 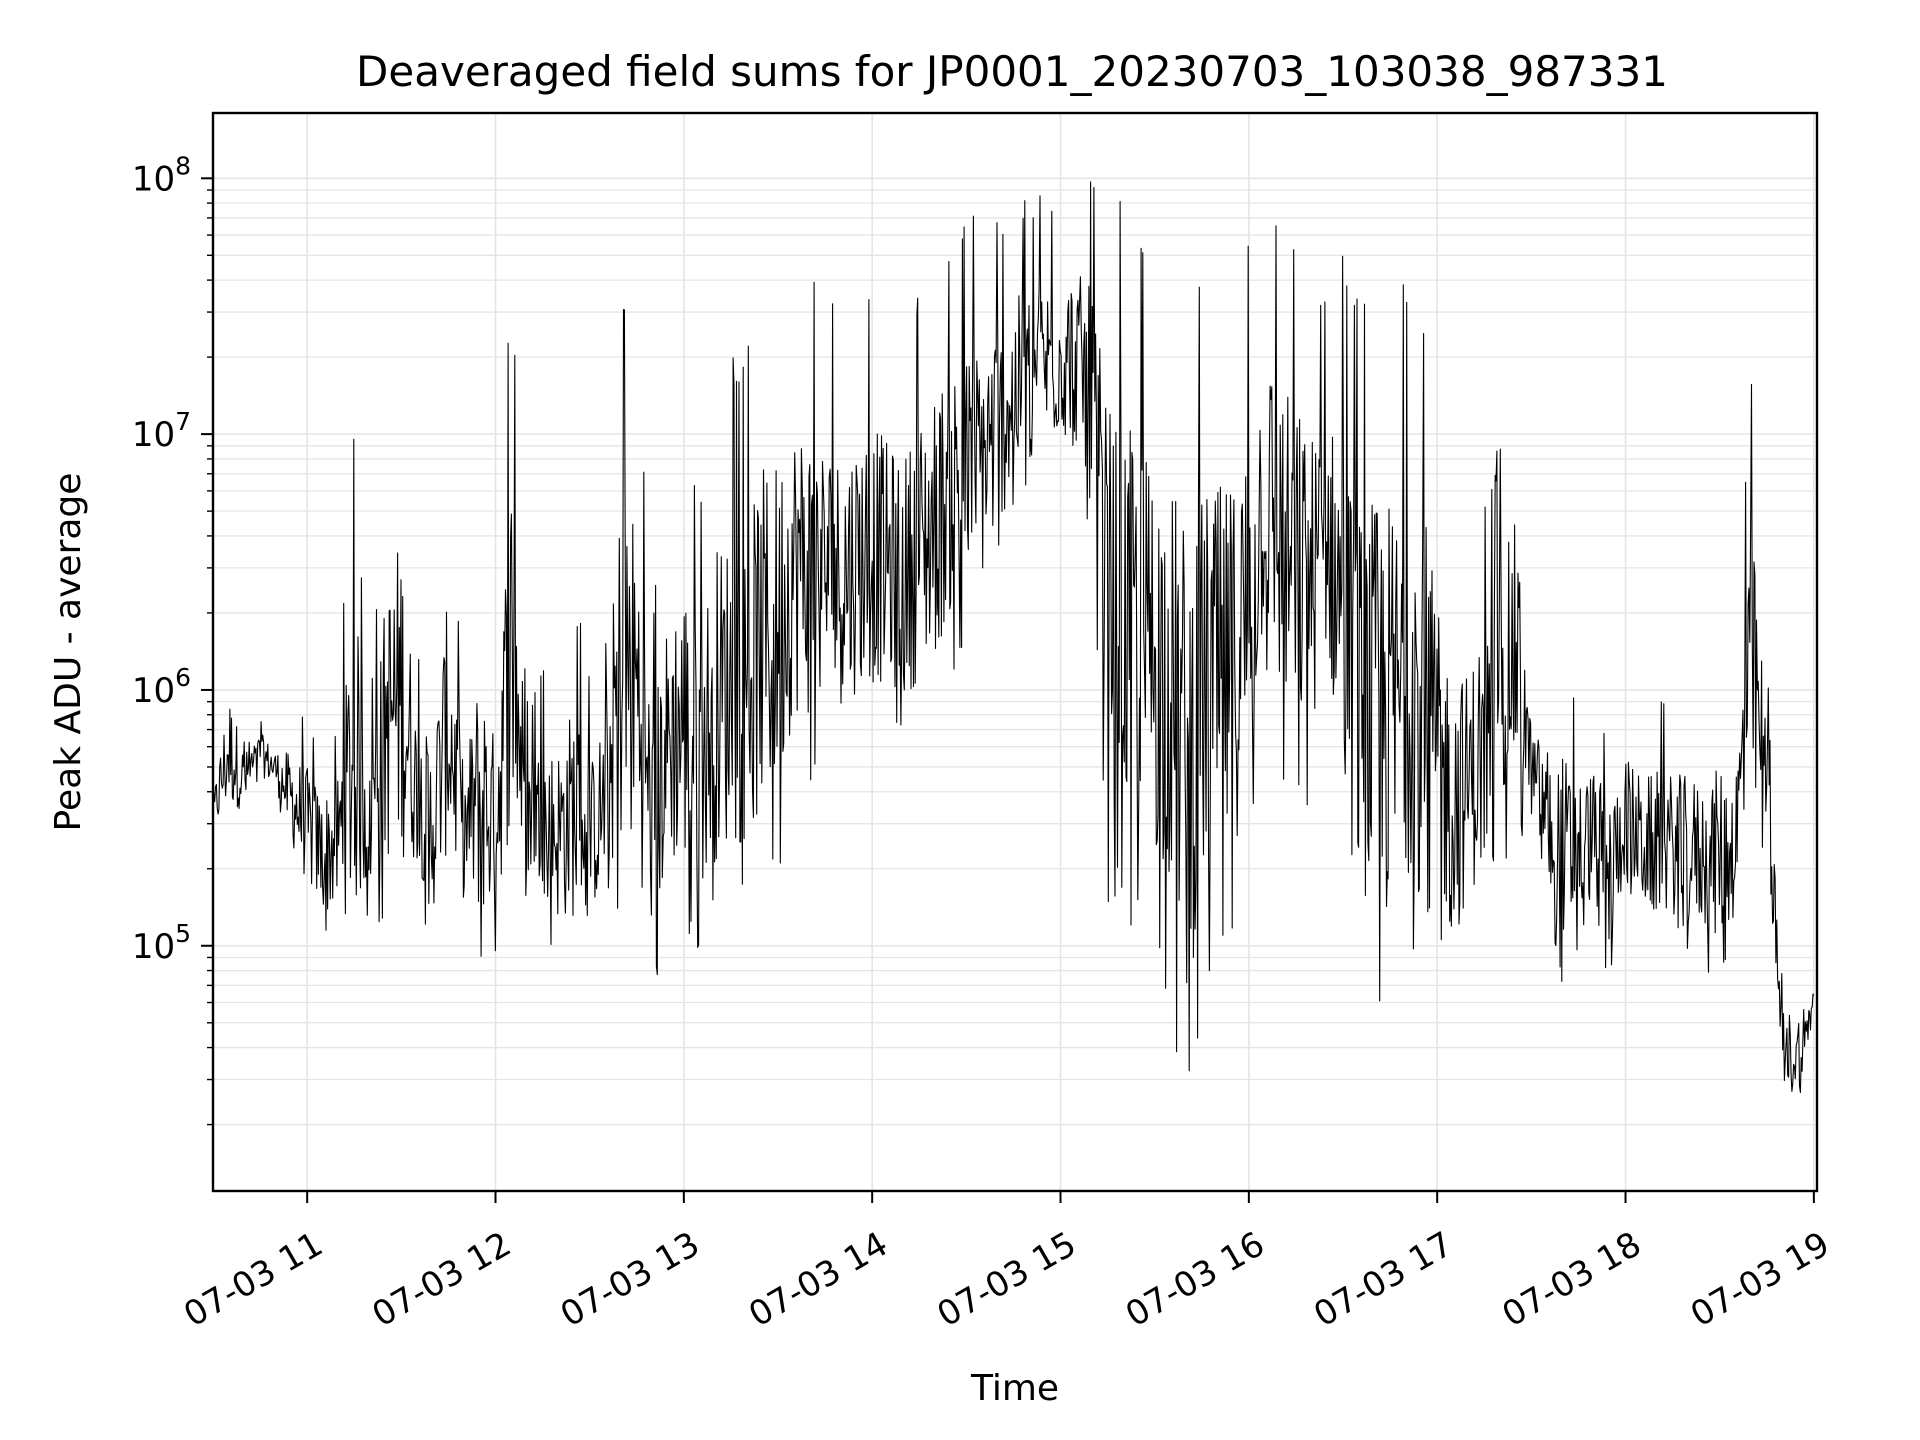 What do you see at coordinates (1014, 1388) in the screenshot?
I see `x-axis-label: Time` at bounding box center [1014, 1388].